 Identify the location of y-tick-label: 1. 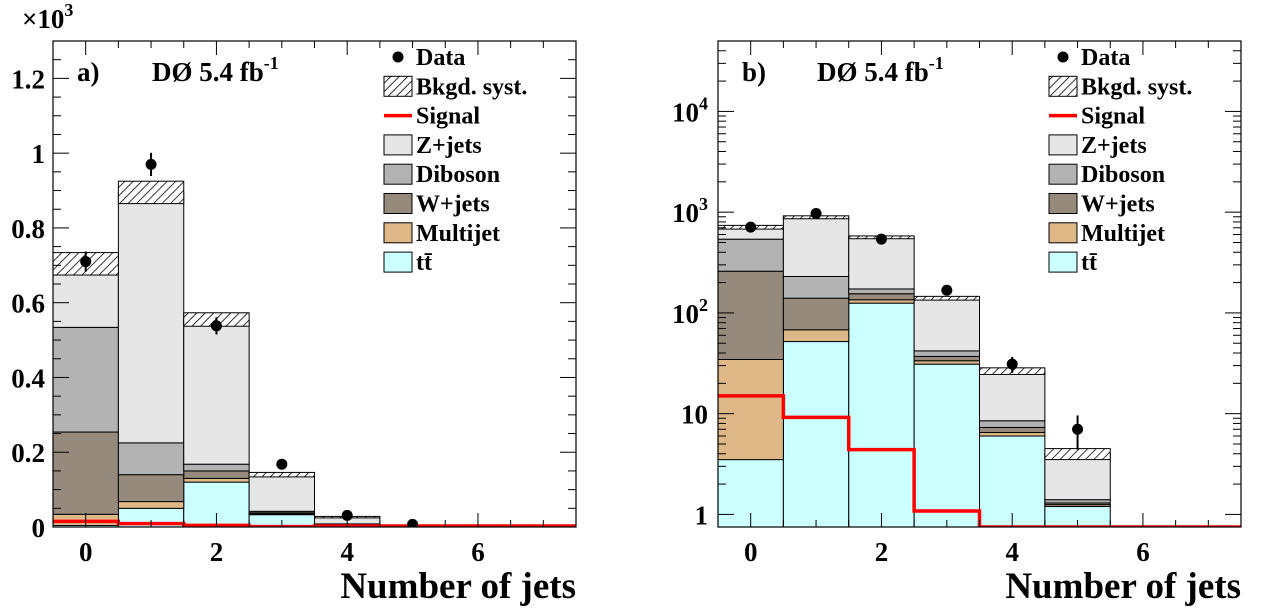
(39, 154).